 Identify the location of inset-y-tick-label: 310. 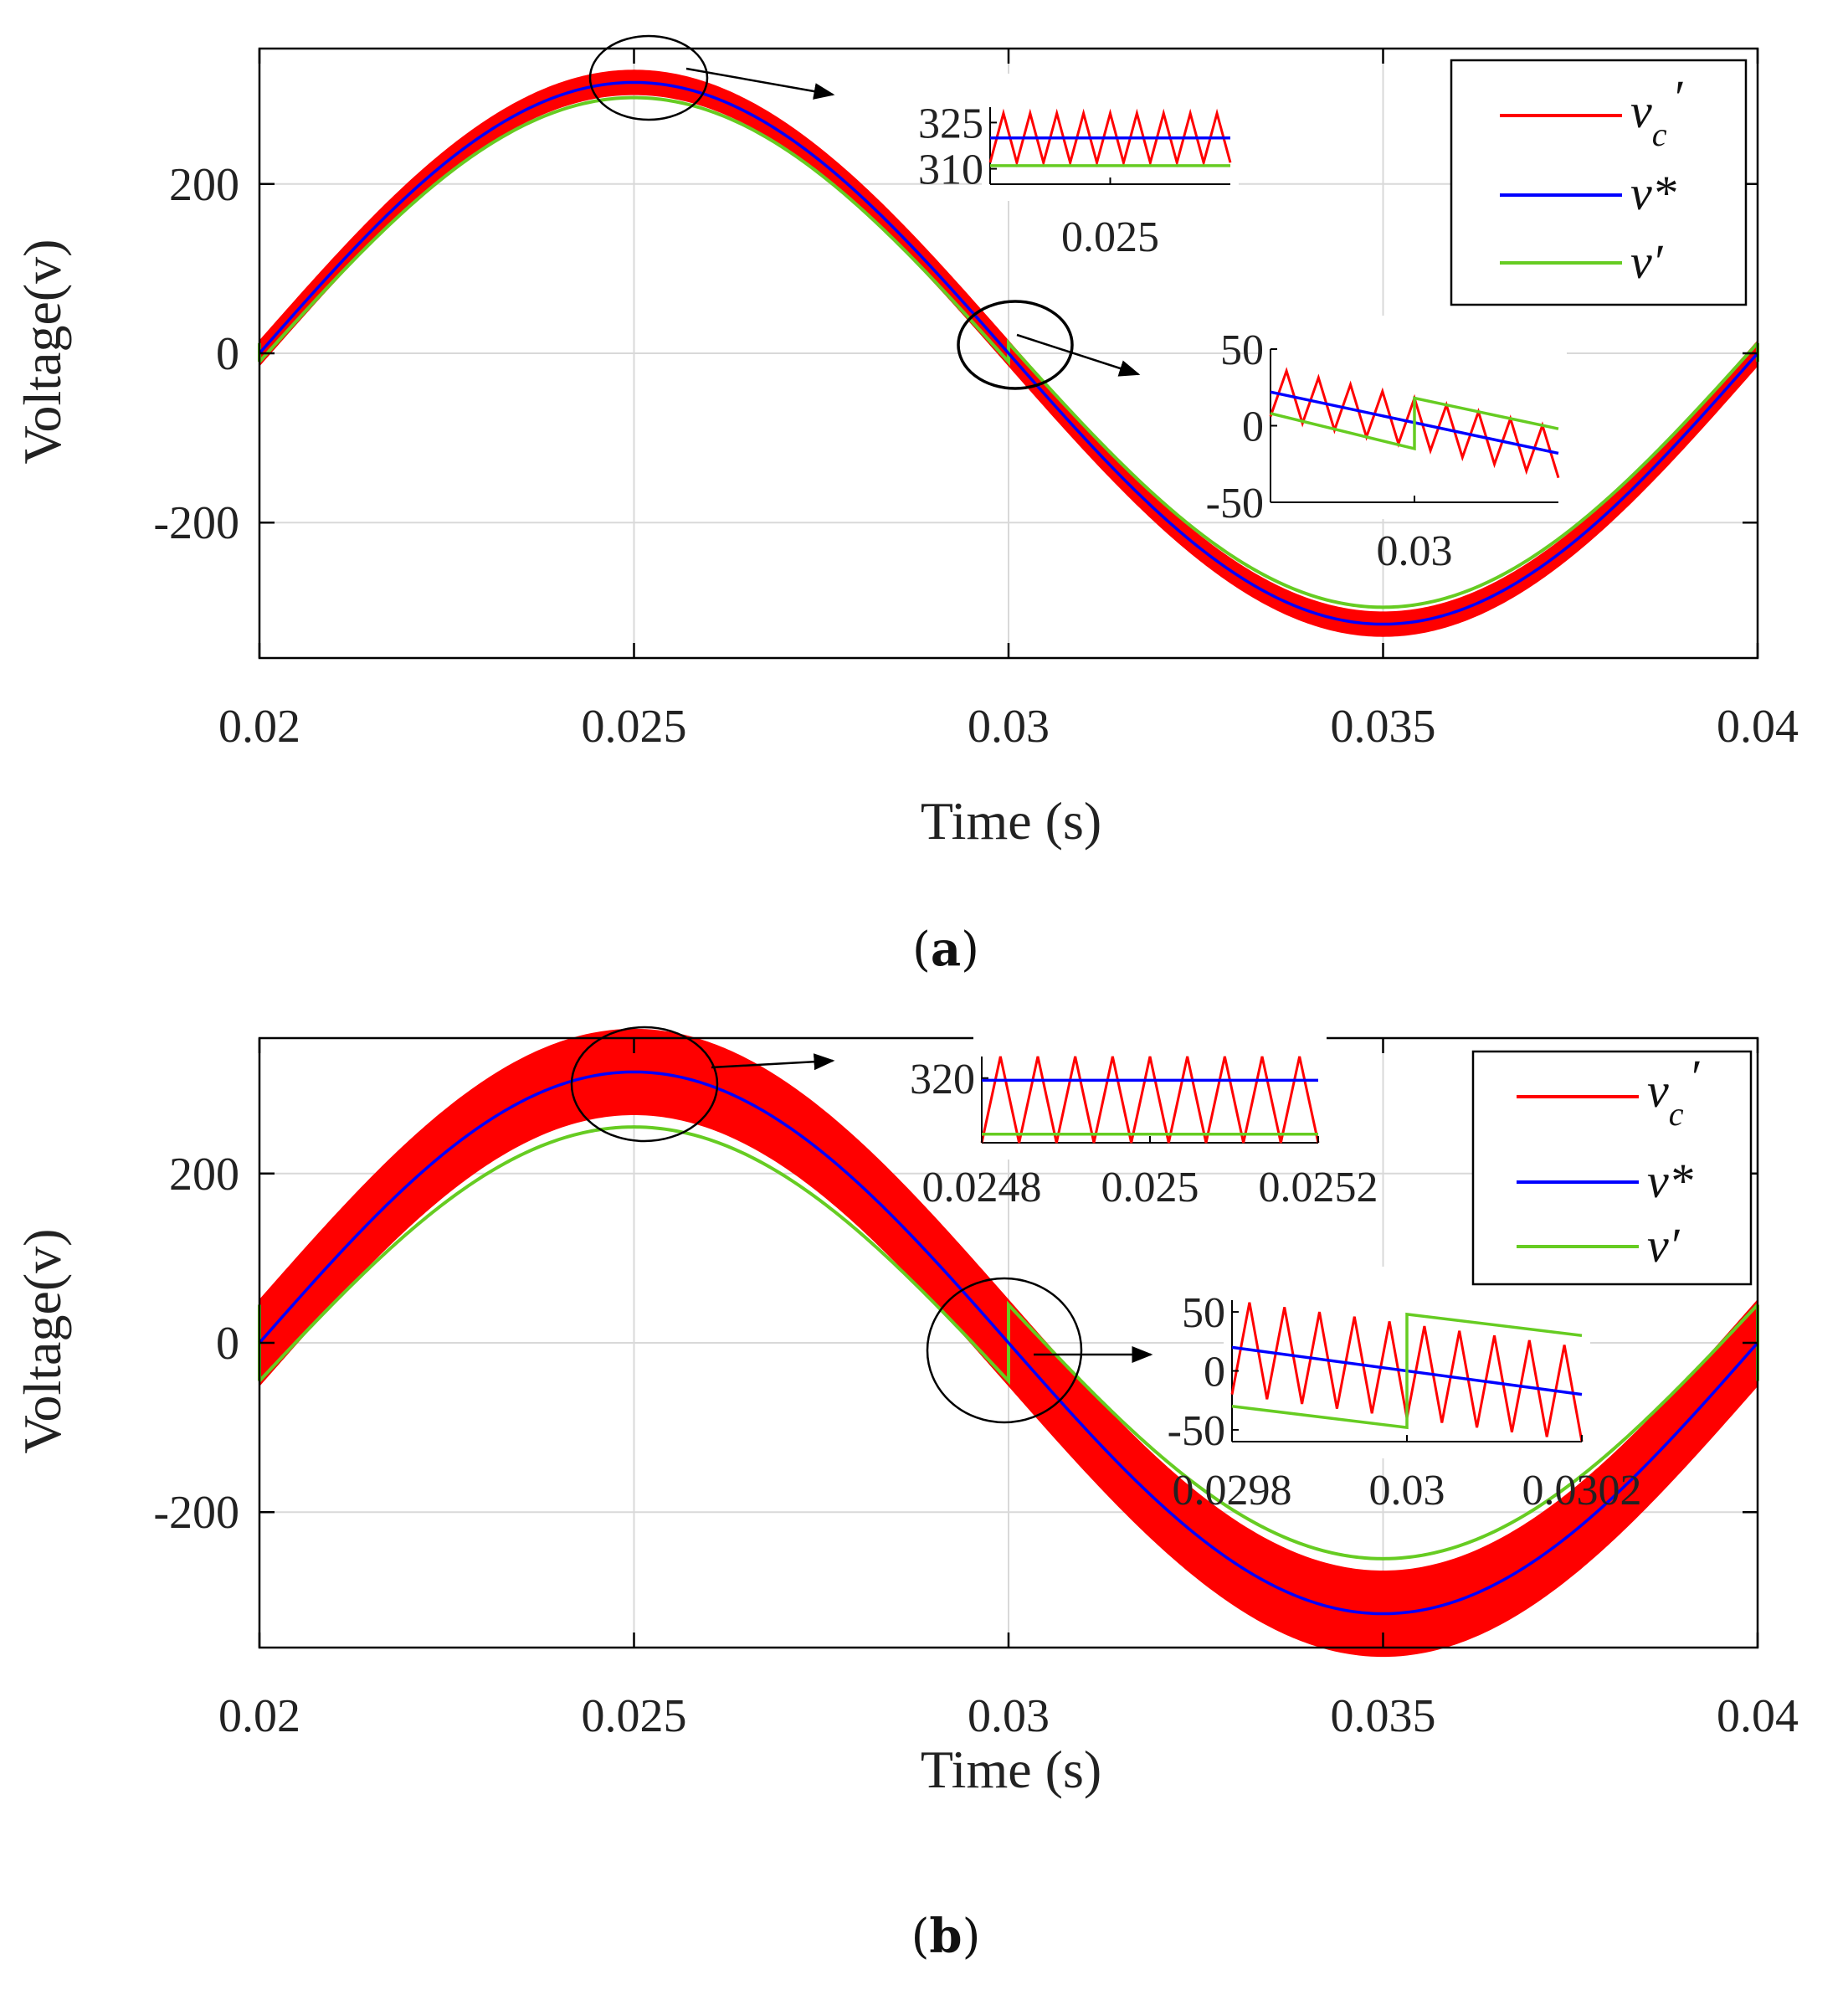
(951, 170).